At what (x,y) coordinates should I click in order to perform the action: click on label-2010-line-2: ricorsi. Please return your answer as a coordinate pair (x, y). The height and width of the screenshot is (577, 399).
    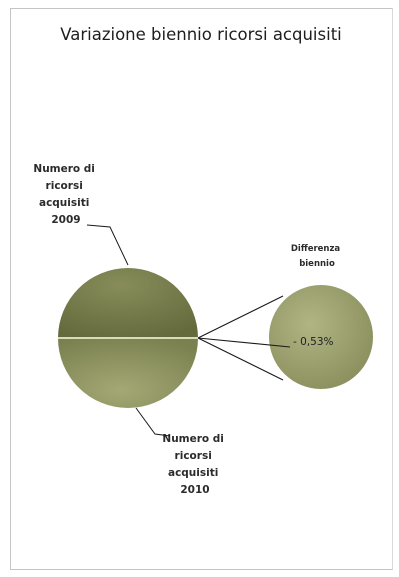
    Looking at the image, I should click on (193, 456).